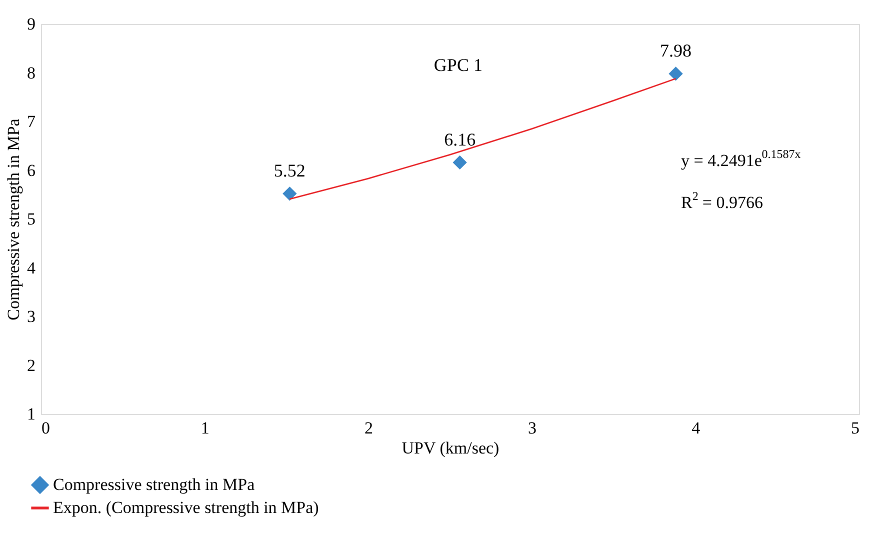  I want to click on data-label: 6.16, so click(460, 139).